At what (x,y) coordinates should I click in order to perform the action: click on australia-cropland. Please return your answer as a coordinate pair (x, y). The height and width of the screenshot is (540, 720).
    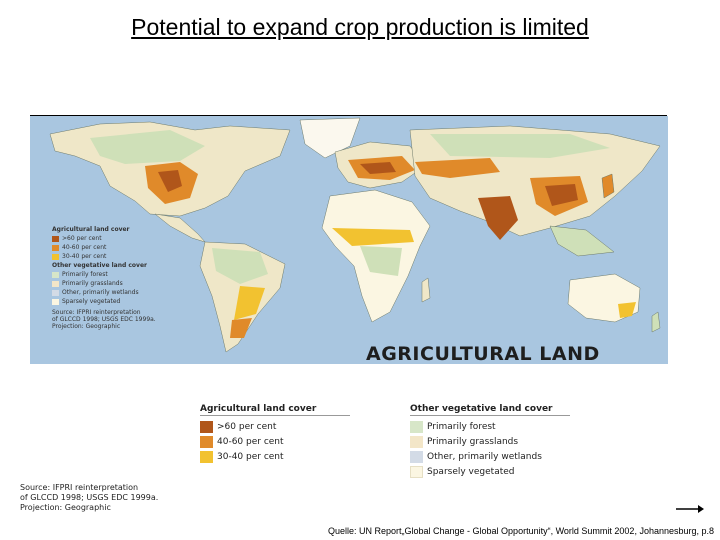
    Looking at the image, I should click on (627, 310).